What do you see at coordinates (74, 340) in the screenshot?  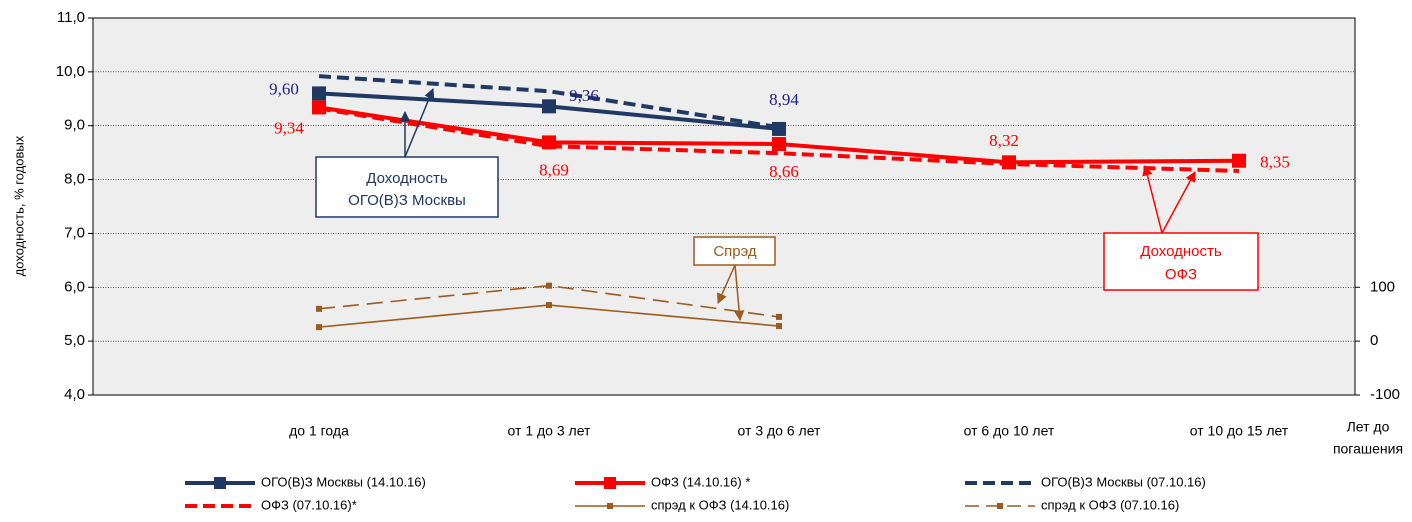 I see `y-tick-label: 5,0` at bounding box center [74, 340].